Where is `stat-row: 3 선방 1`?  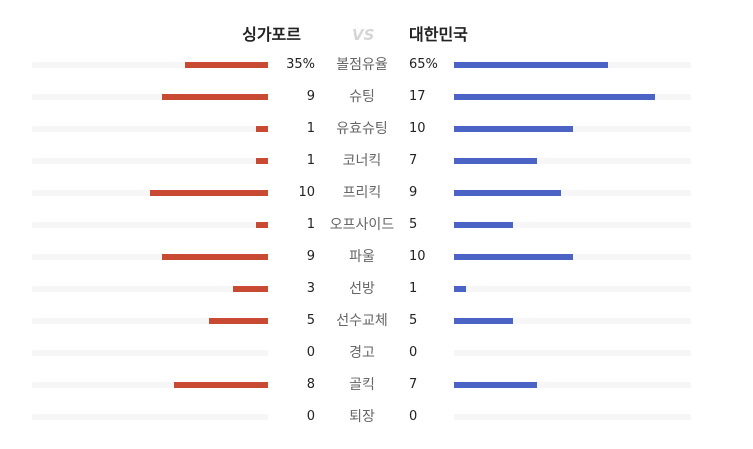
stat-row: 3 선방 1 is located at coordinates (376, 289).